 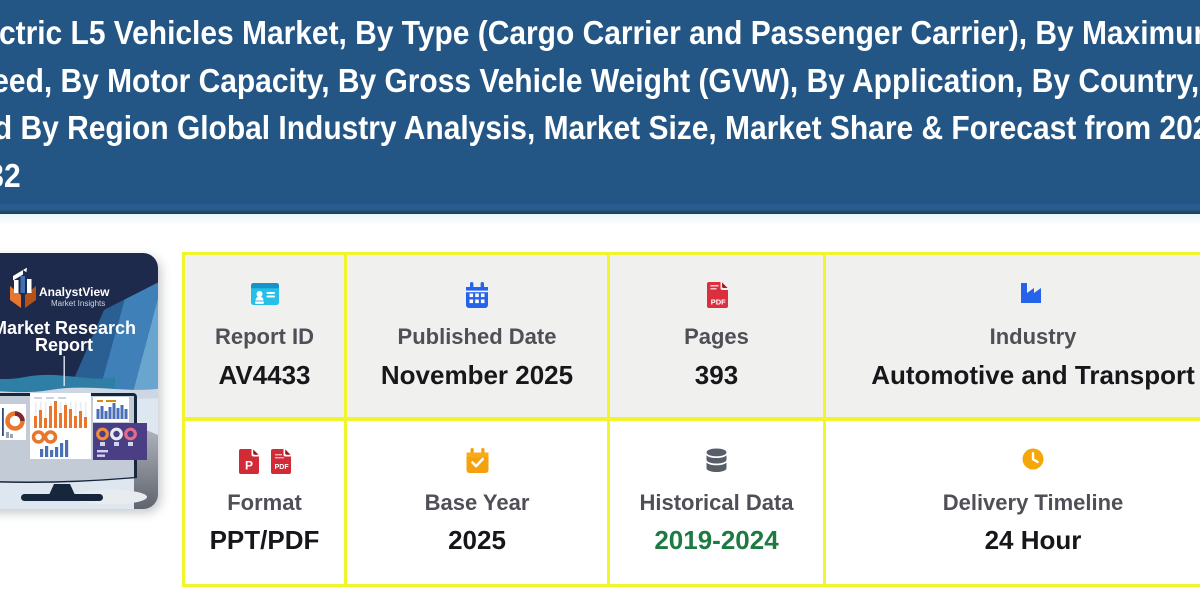 What do you see at coordinates (249, 465) in the screenshot?
I see `svg-text: P` at bounding box center [249, 465].